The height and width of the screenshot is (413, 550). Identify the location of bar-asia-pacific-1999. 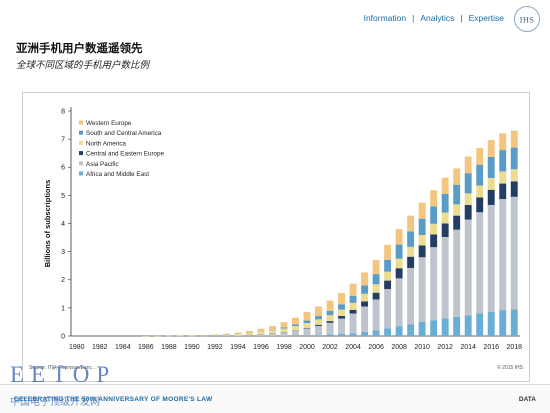
(295, 333).